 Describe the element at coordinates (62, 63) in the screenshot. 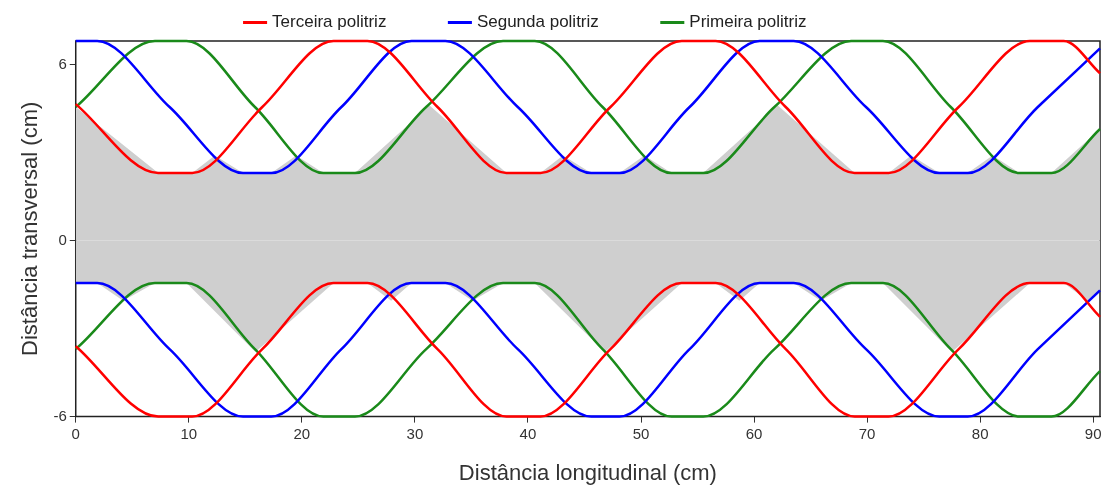

I see `y-tick-label: 6` at that location.